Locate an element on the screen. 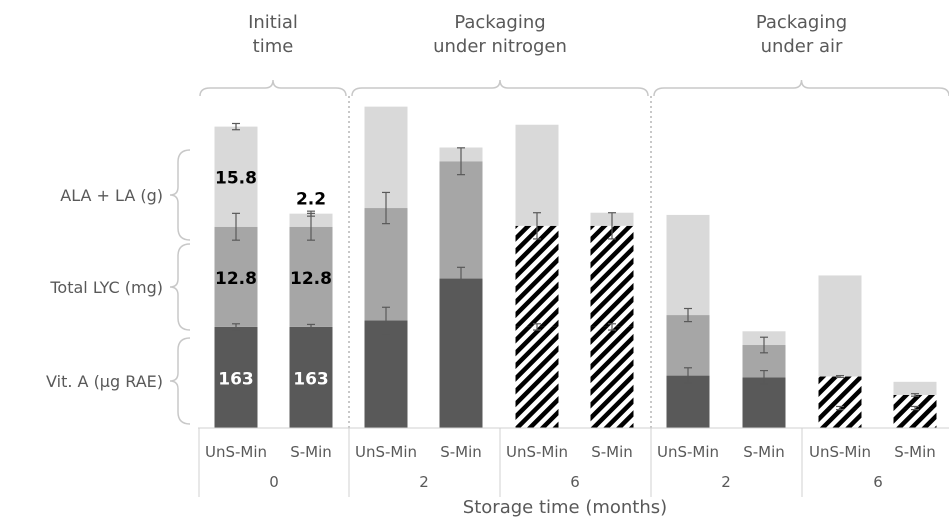 The width and height of the screenshot is (949, 524). data-labels: 15.8 2.2 12.8 12.8 163 163 is located at coordinates (273, 279).